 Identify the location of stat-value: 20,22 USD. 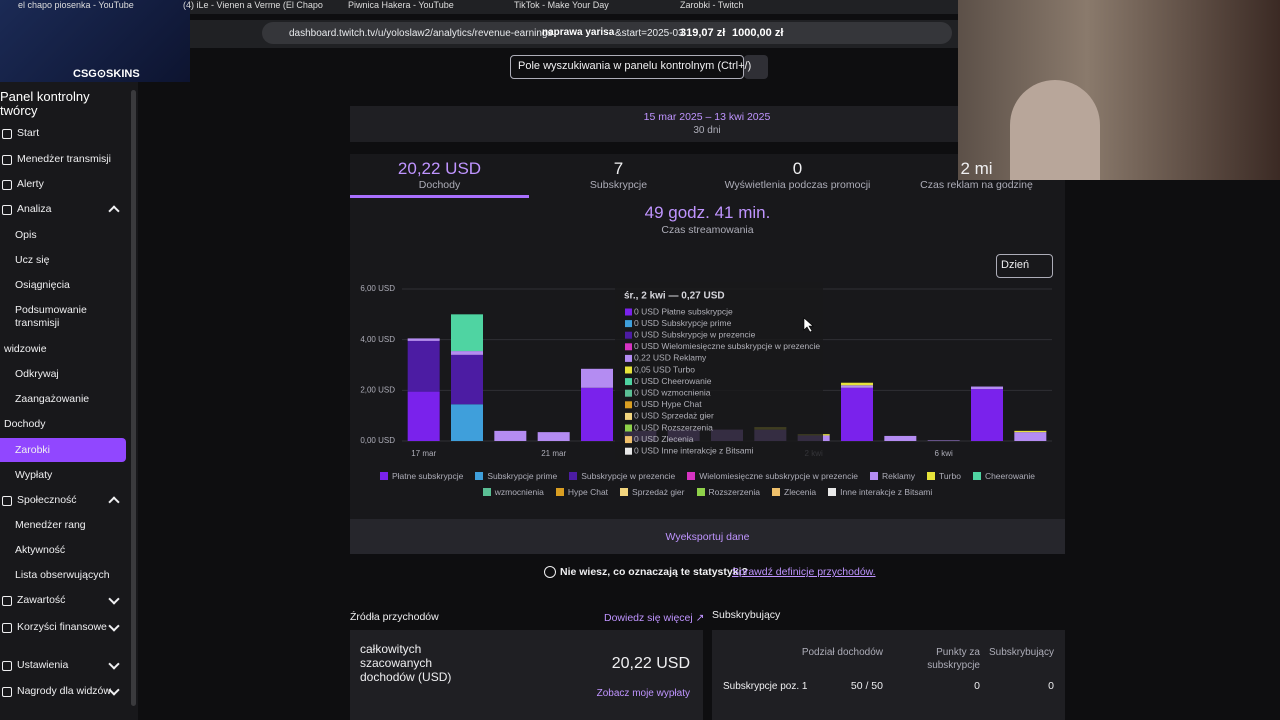
(439, 168).